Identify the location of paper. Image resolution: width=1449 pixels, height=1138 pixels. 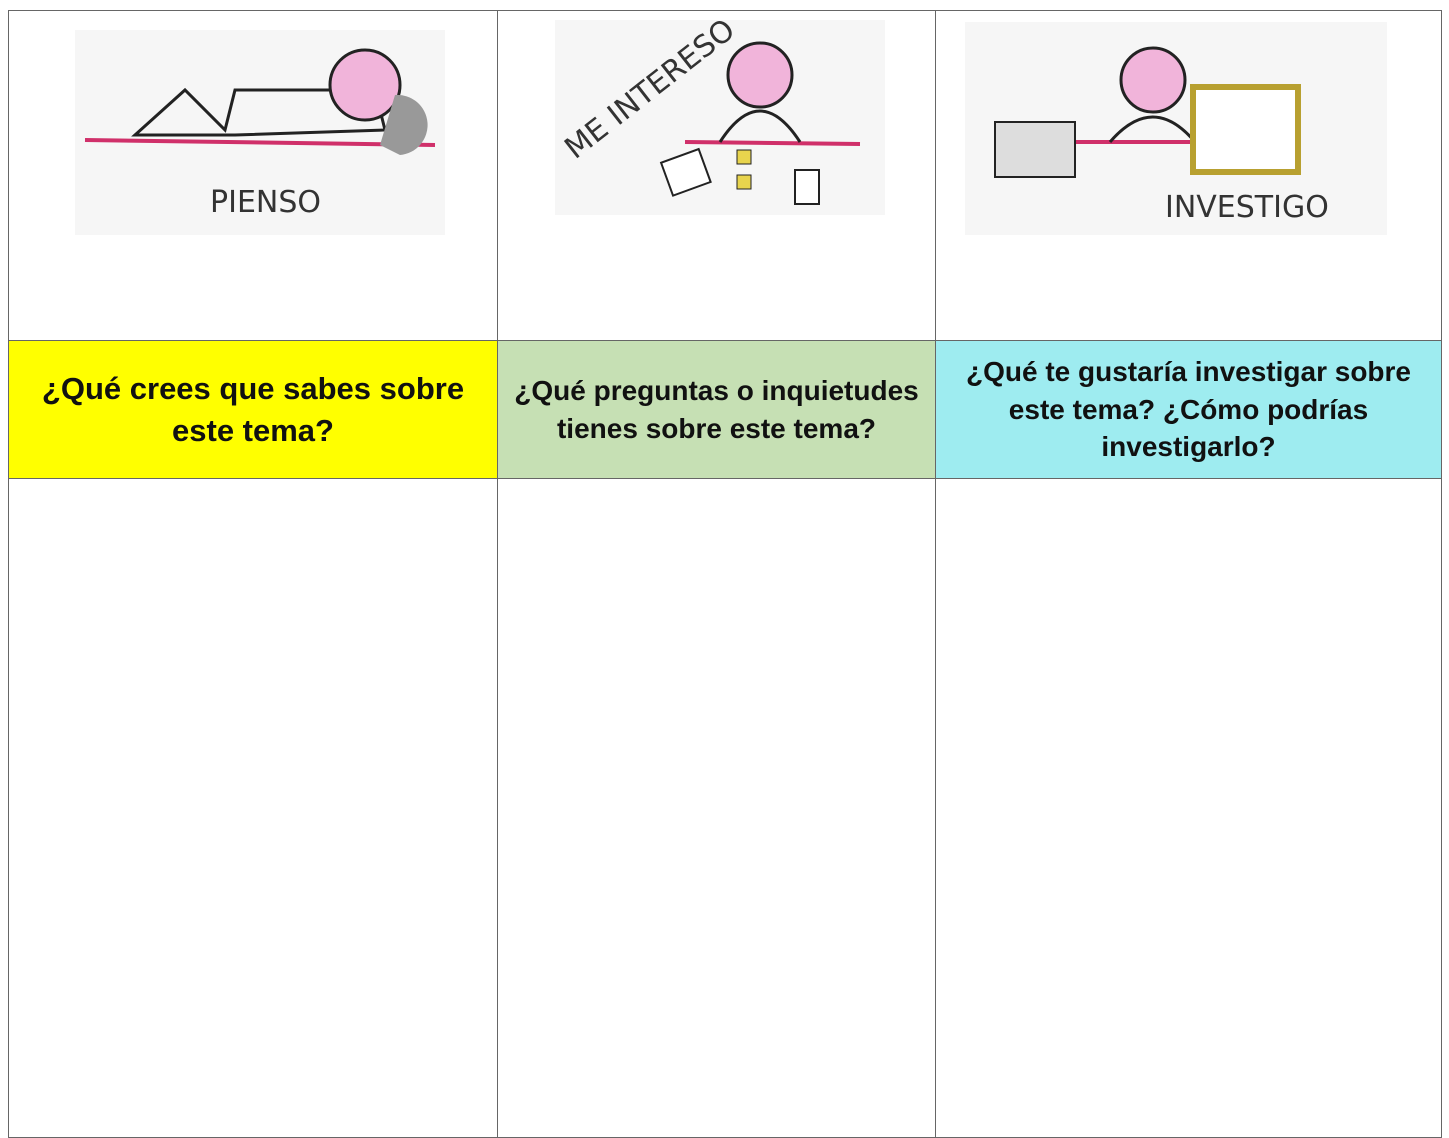
(685, 172).